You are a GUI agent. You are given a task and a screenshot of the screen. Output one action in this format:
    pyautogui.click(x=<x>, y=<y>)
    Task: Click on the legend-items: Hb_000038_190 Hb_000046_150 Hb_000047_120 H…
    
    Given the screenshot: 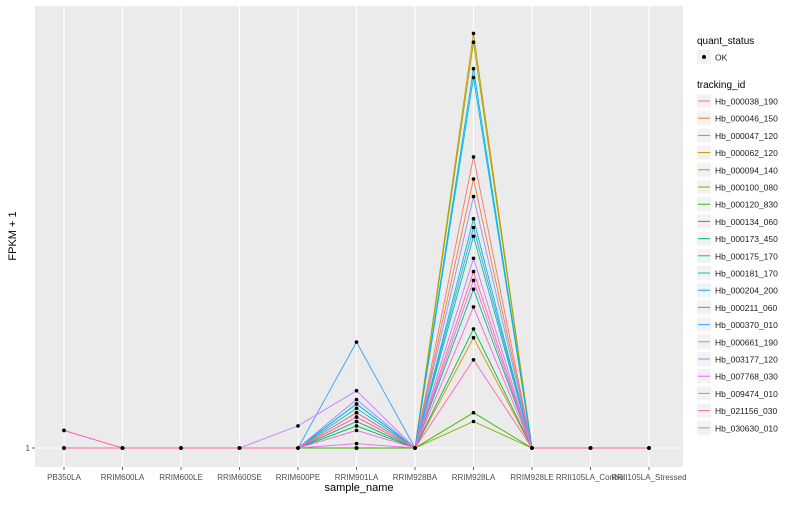 What is the action you would take?
    pyautogui.click(x=737, y=264)
    